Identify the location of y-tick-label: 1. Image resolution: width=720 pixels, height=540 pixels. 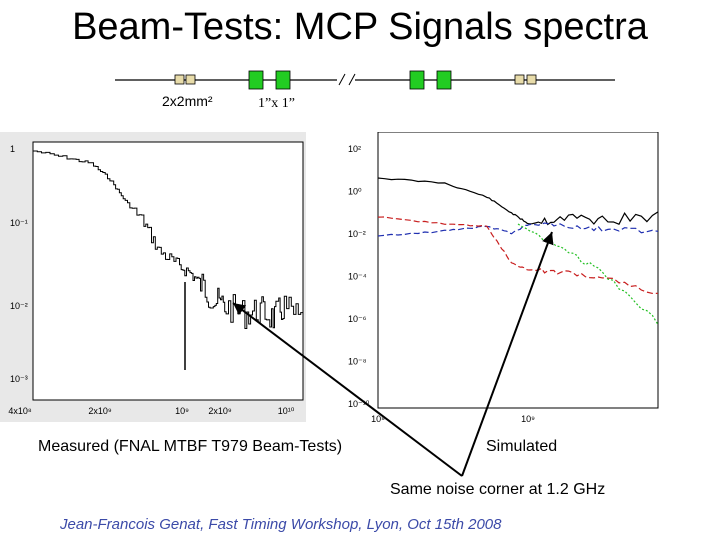
(12, 149).